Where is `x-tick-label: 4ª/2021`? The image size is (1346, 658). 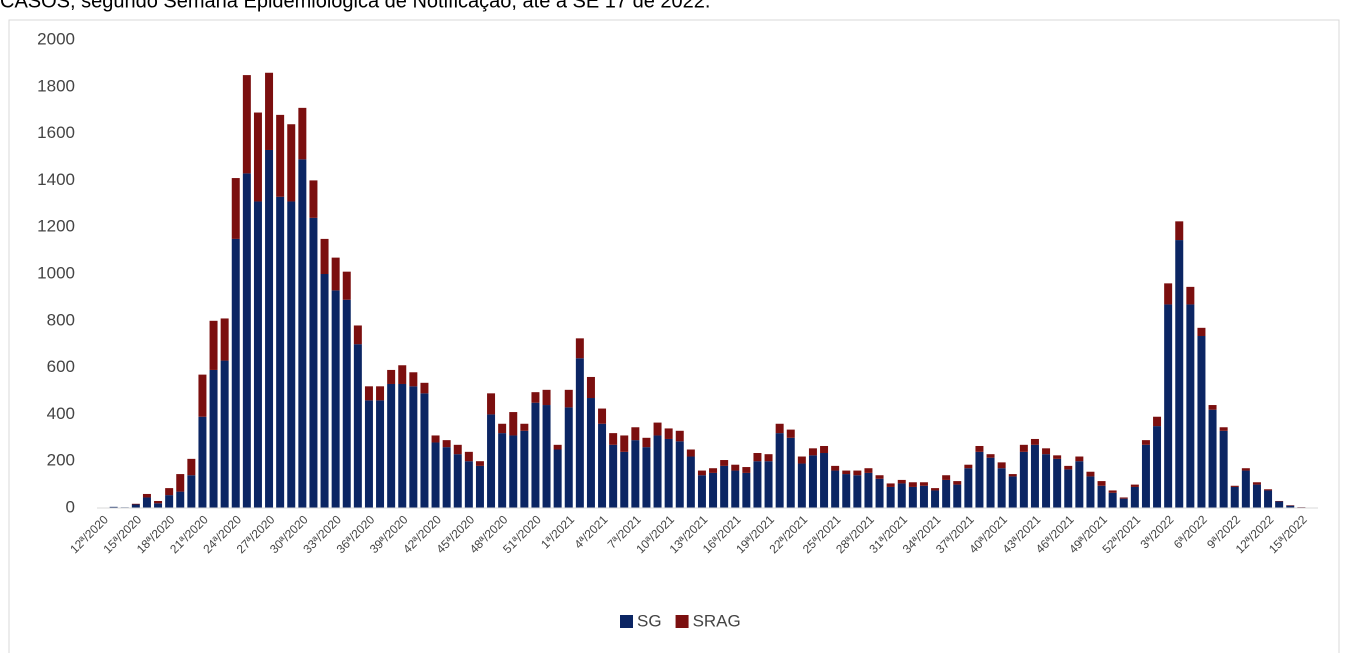
x-tick-label: 4ª/2021 is located at coordinates (590, 531).